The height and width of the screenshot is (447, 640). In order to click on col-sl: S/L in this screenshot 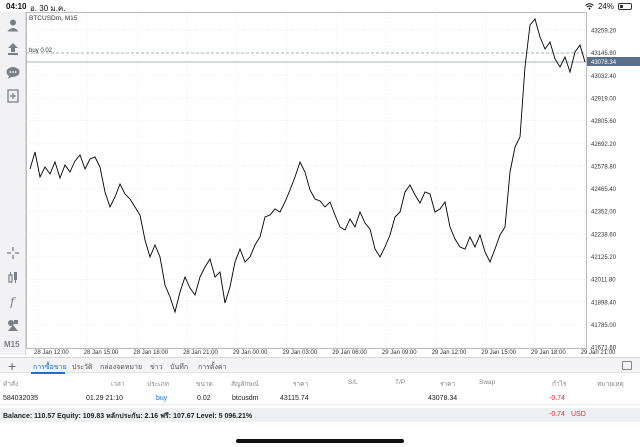, I will do `click(353, 382)`.